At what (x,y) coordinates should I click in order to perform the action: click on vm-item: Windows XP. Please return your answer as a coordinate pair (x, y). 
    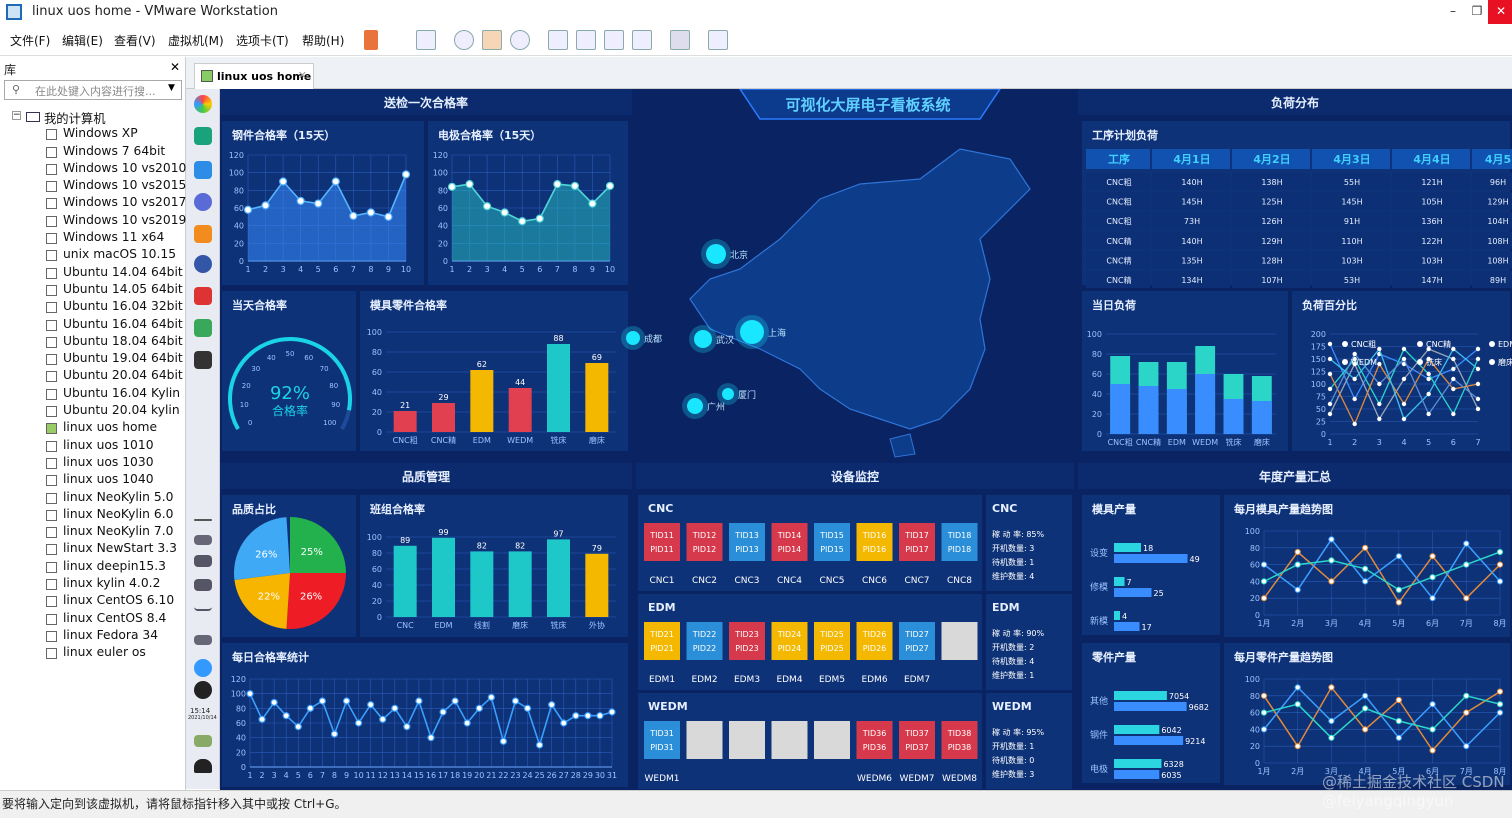
    Looking at the image, I should click on (99, 134).